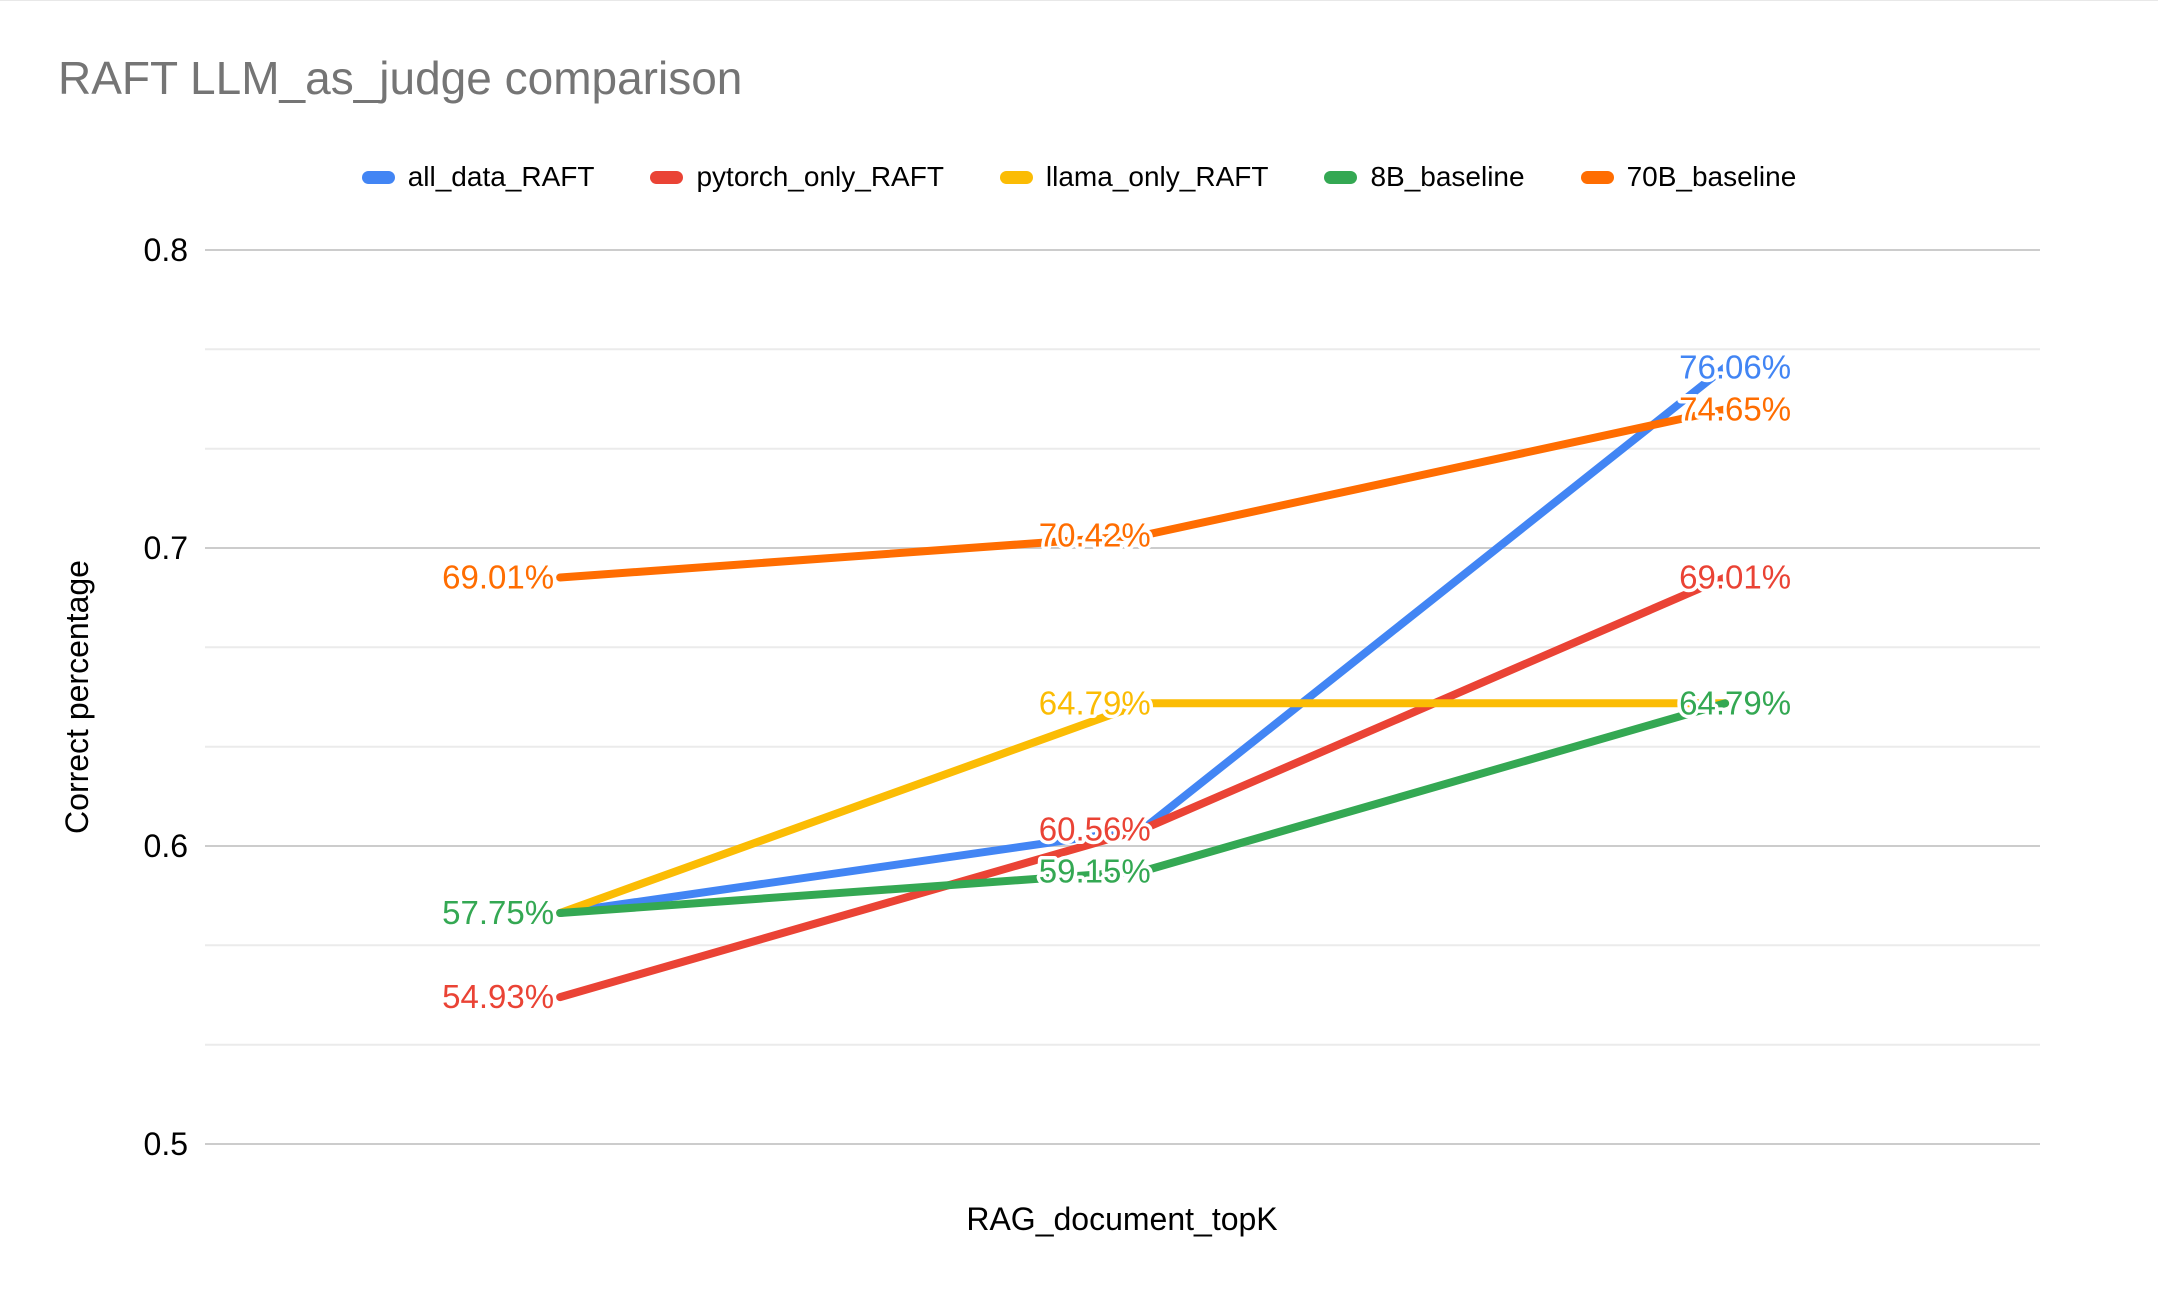  Describe the element at coordinates (1143, 493) in the screenshot. I see `series-line-70B_baseline` at that location.